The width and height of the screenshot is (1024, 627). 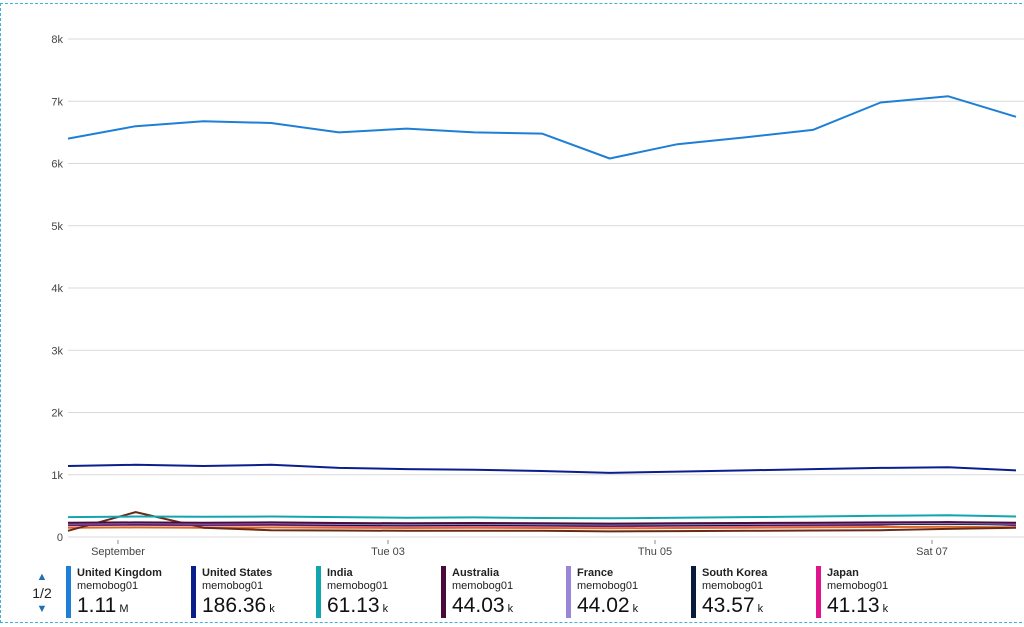 I want to click on legend-pager: ▲ 1/2 ▼, so click(x=42, y=598).